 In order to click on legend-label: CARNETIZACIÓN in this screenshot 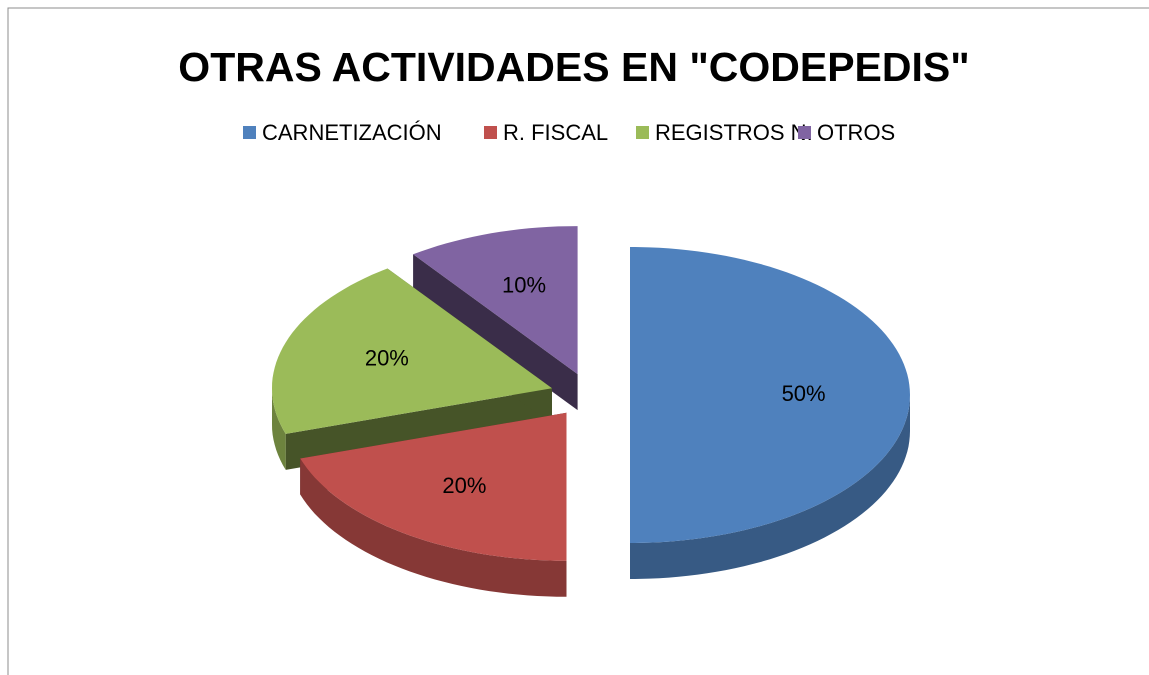, I will do `click(352, 132)`.